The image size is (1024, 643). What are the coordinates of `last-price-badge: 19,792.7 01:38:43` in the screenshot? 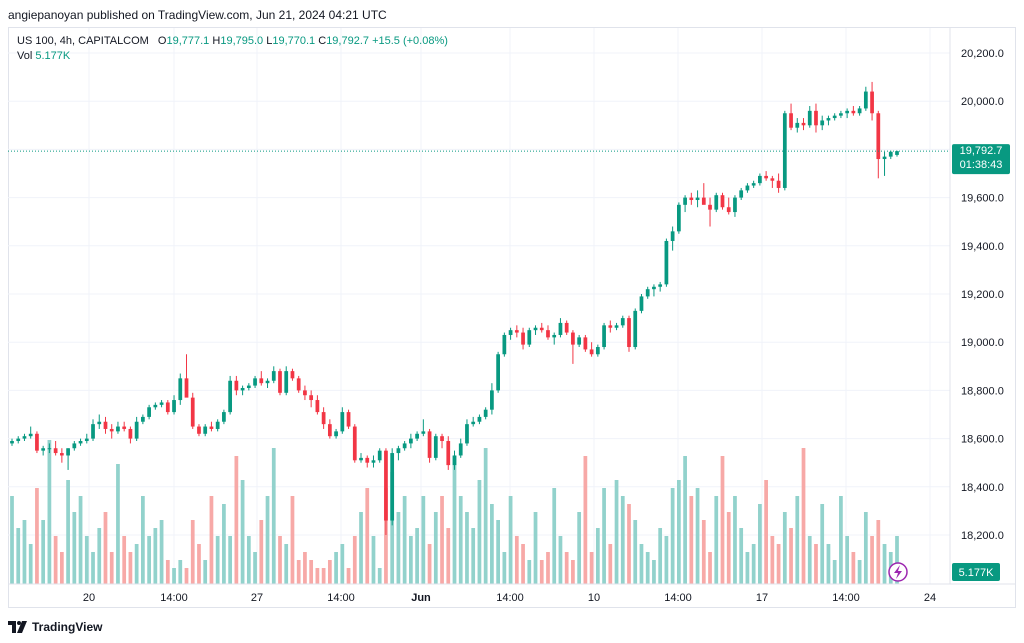 It's located at (981, 159).